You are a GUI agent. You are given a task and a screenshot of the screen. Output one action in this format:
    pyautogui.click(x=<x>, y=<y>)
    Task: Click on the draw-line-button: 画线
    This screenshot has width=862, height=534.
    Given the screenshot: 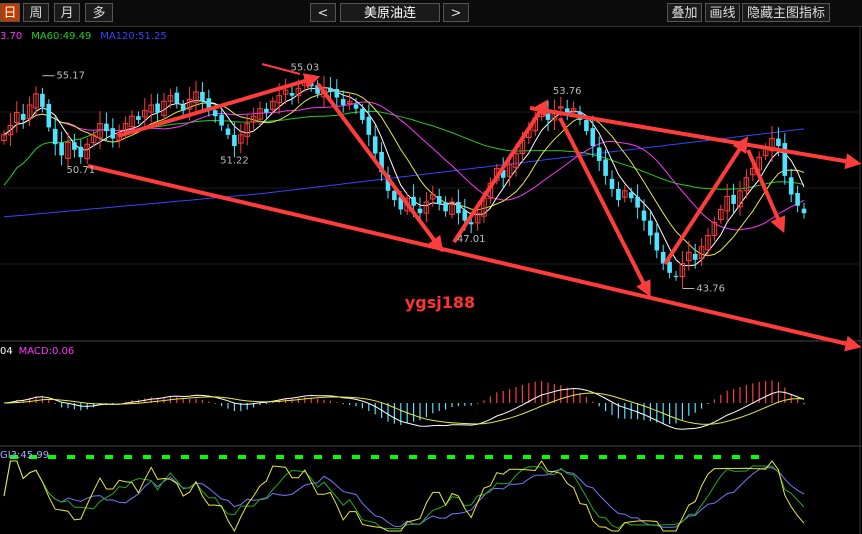 What is the action you would take?
    pyautogui.click(x=722, y=12)
    